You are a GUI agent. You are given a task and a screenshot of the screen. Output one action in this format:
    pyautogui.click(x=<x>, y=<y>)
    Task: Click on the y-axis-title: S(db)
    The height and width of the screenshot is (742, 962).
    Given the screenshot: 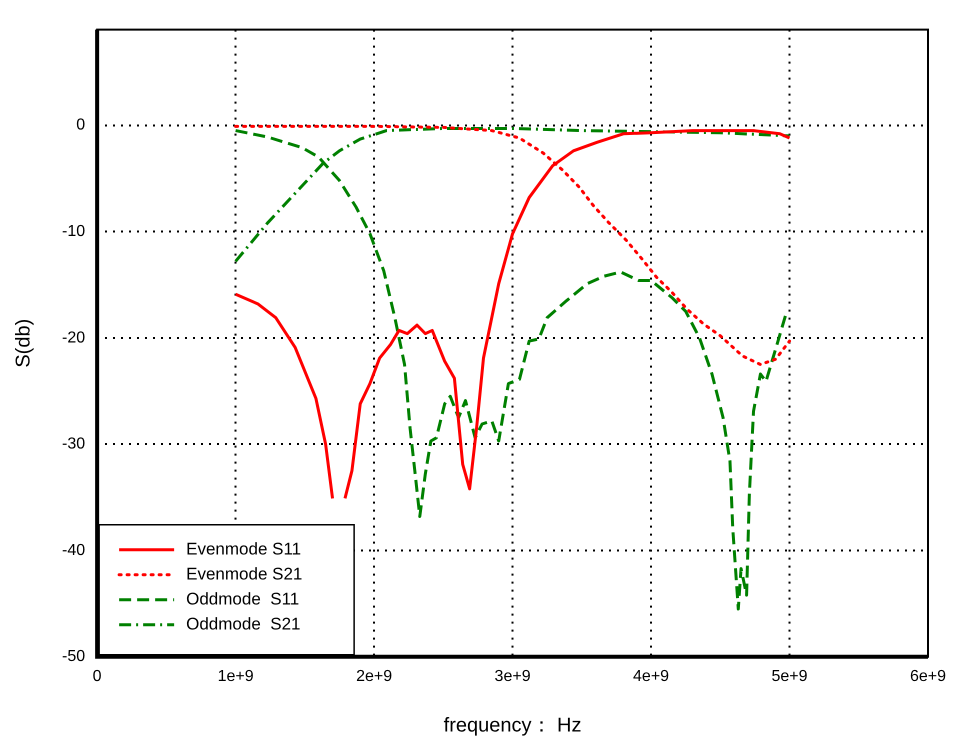 What is the action you would take?
    pyautogui.click(x=23, y=343)
    